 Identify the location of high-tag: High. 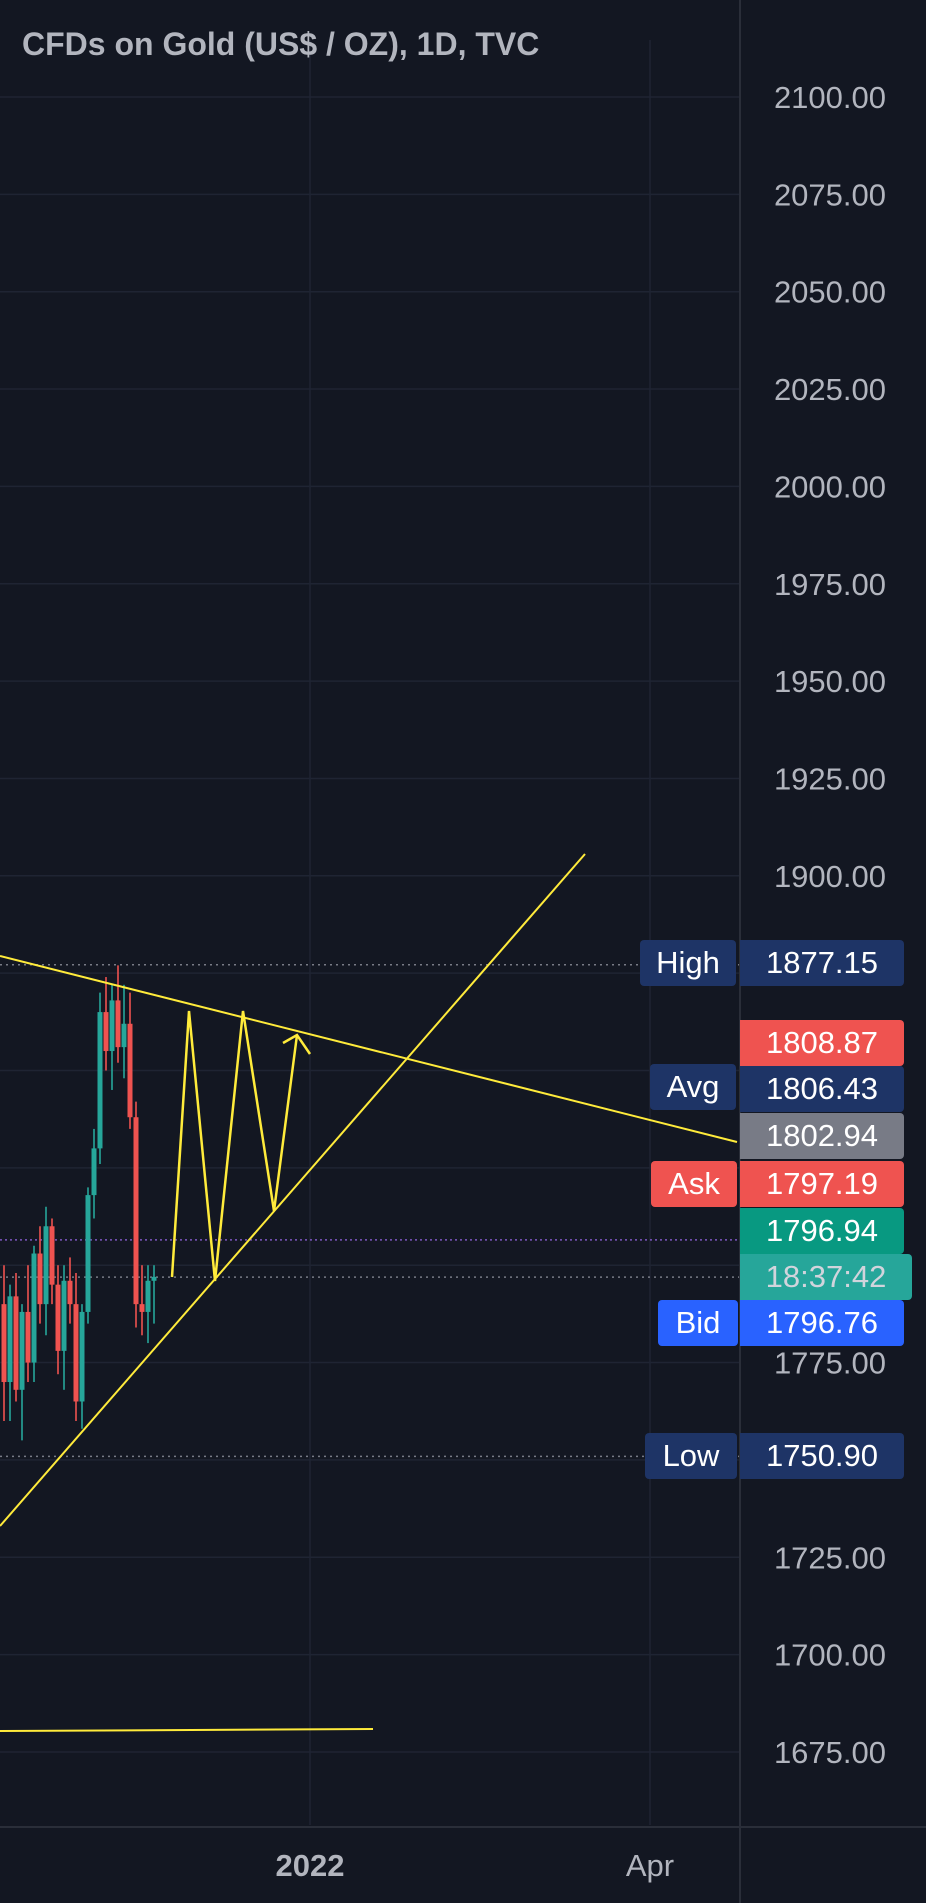
(688, 963).